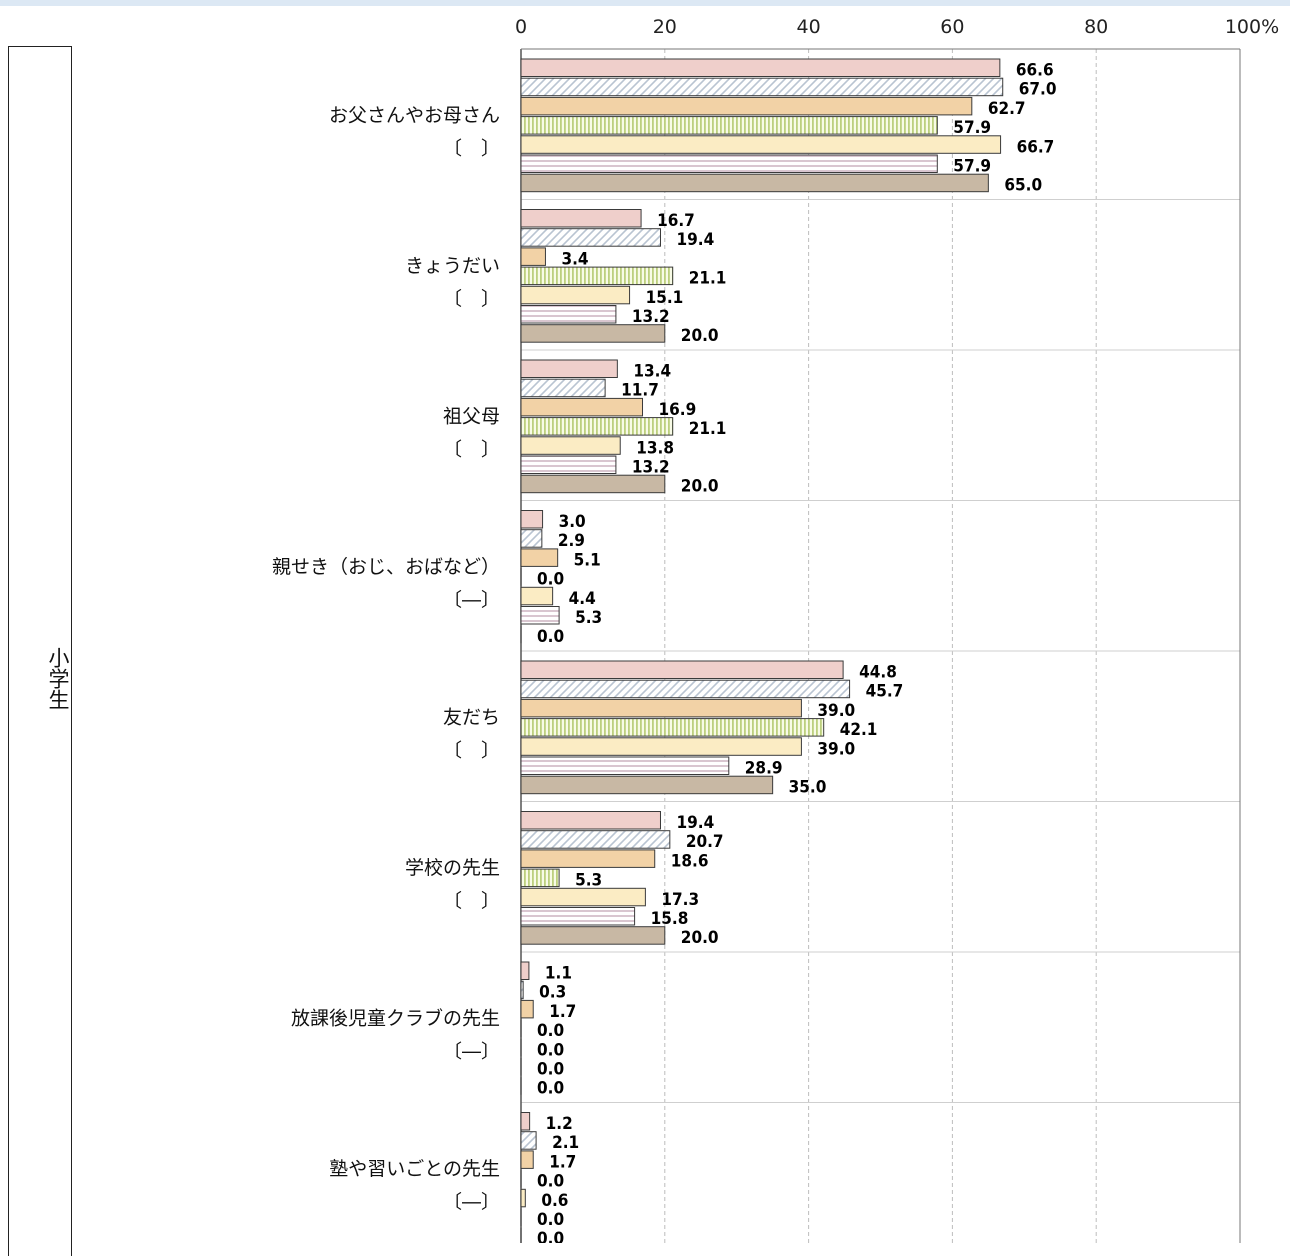 This screenshot has height=1256, width=1290. Describe the element at coordinates (665, 298) in the screenshot. I see `value-label: 15.1` at that location.